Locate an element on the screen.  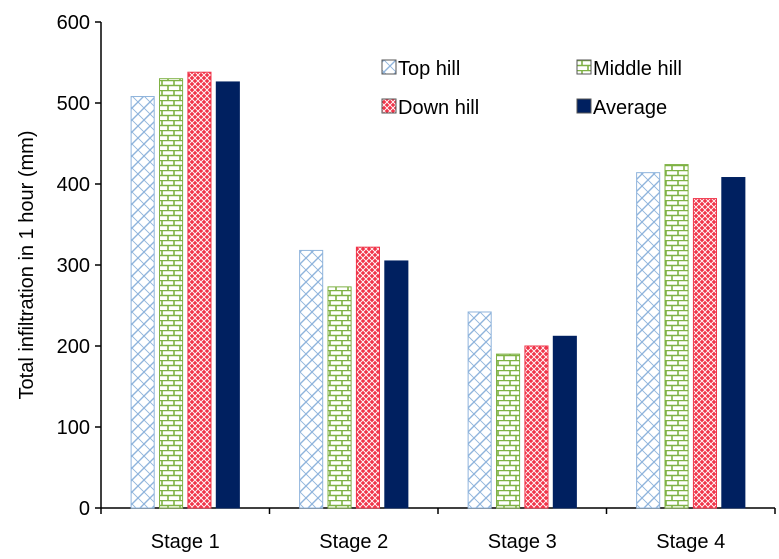
y-axis-title: Total infiltration in 1 hour (mm) is located at coordinates (27, 265).